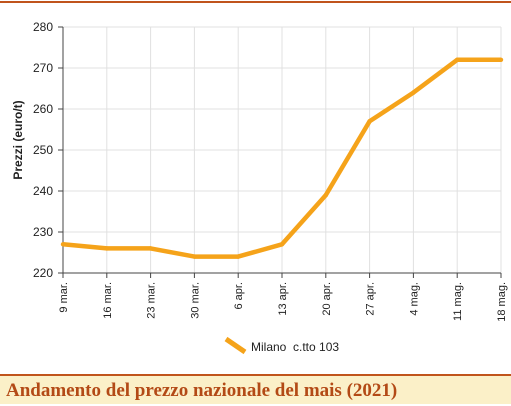 This screenshot has height=406, width=511. Describe the element at coordinates (239, 296) in the screenshot. I see `x-tick-label: 6 apr.` at that location.